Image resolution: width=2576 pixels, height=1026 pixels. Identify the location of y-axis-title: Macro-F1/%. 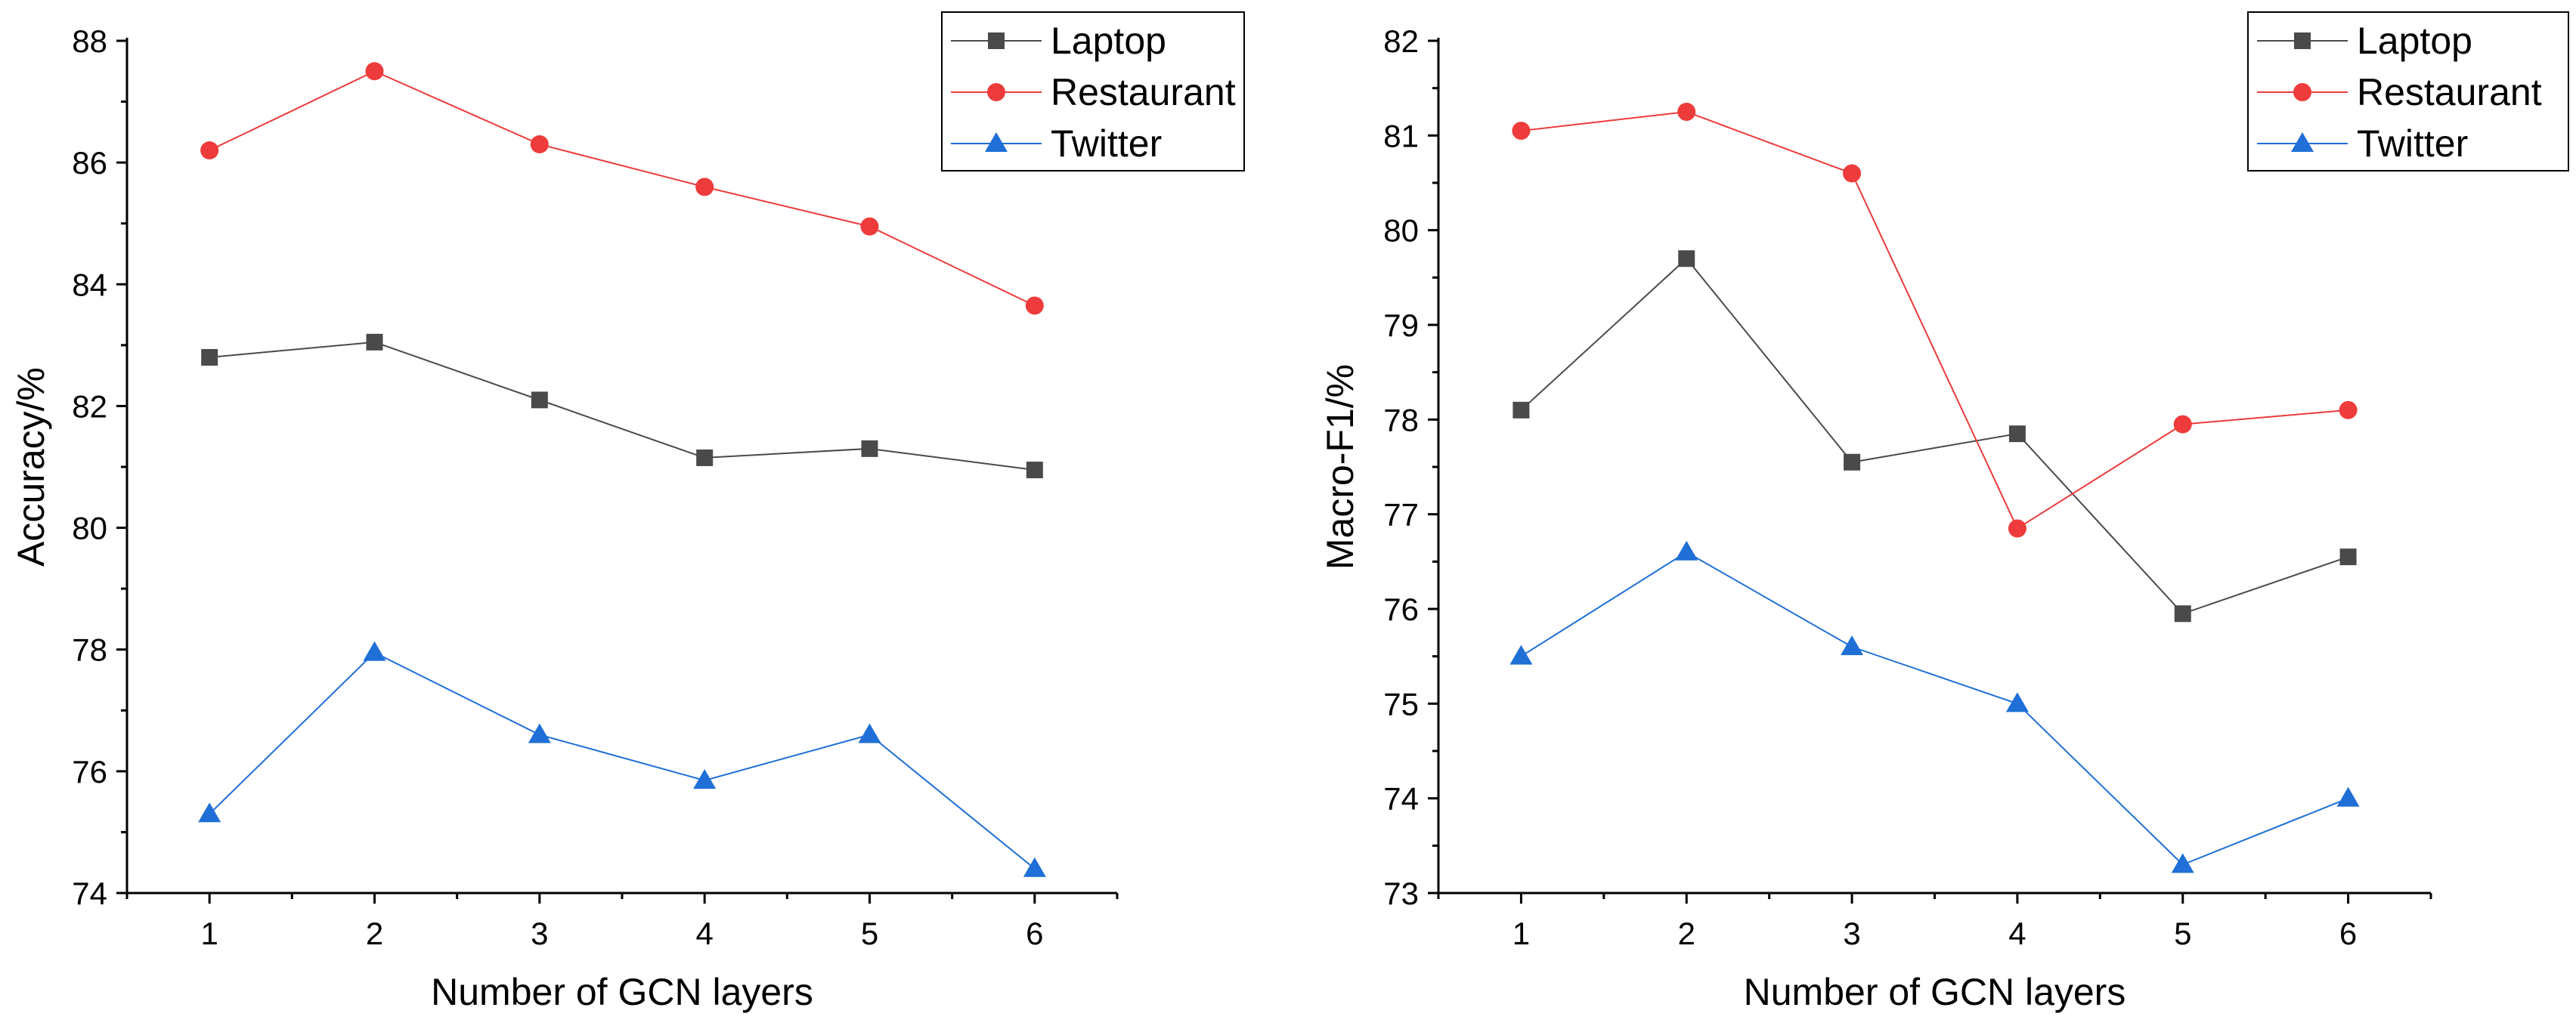
(1340, 467).